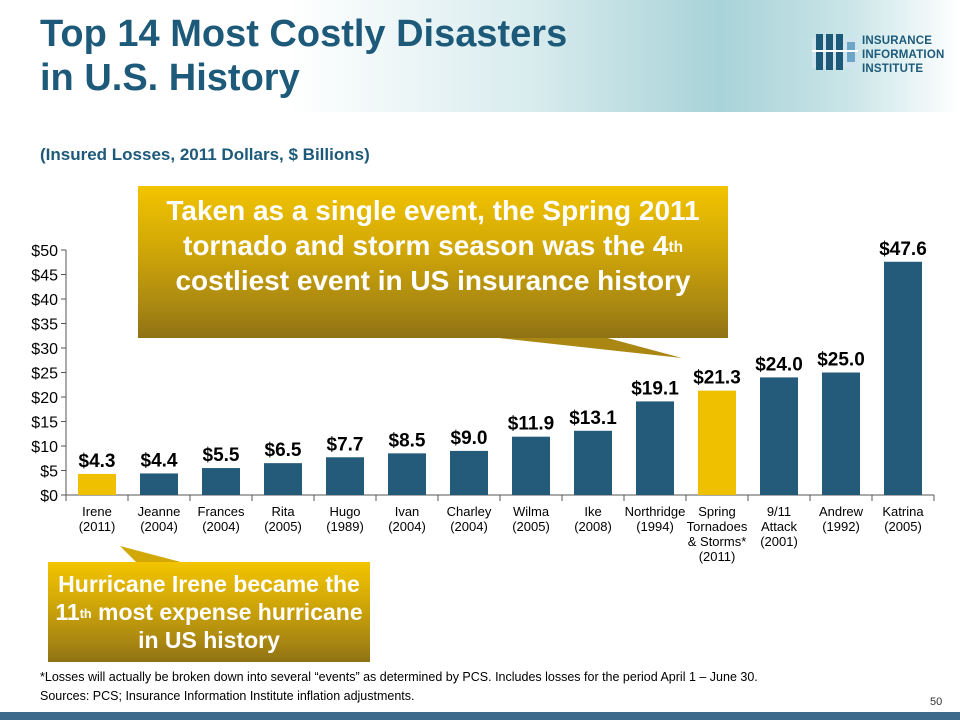 The image size is (960, 720). I want to click on data-label: $9.0, so click(469, 438).